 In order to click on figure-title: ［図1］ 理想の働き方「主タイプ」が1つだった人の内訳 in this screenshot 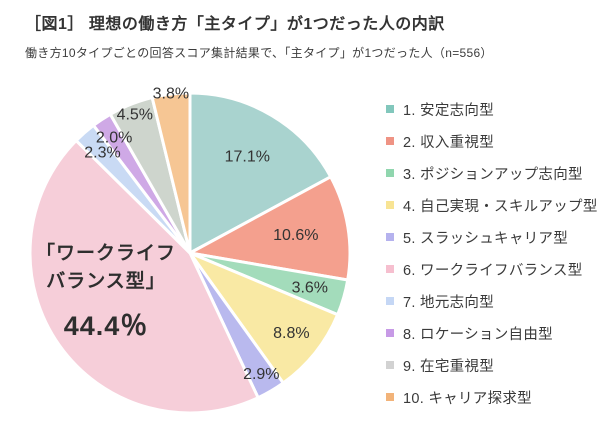, I will do `click(235, 24)`.